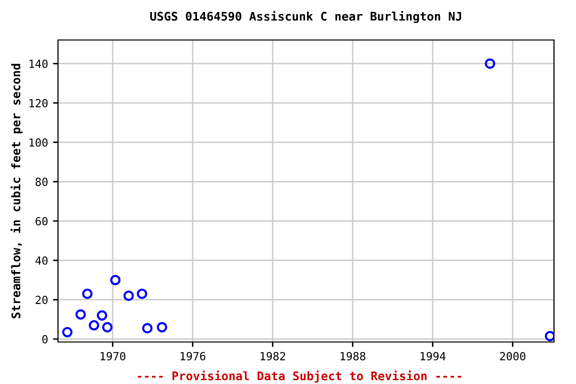  Describe the element at coordinates (433, 356) in the screenshot. I see `x-tick-label: 1994` at that location.